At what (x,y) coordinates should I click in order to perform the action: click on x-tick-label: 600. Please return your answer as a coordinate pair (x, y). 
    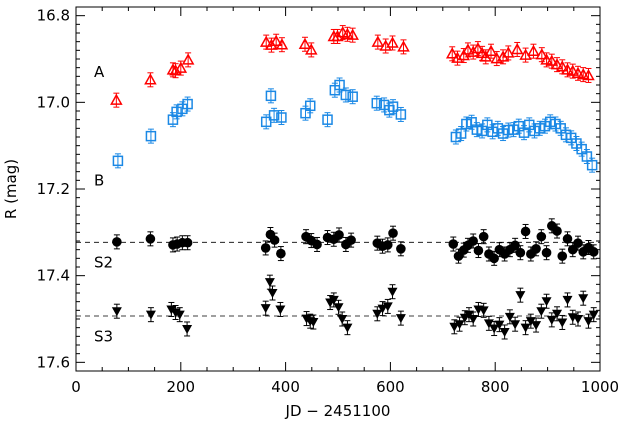
    Looking at the image, I should click on (390, 387).